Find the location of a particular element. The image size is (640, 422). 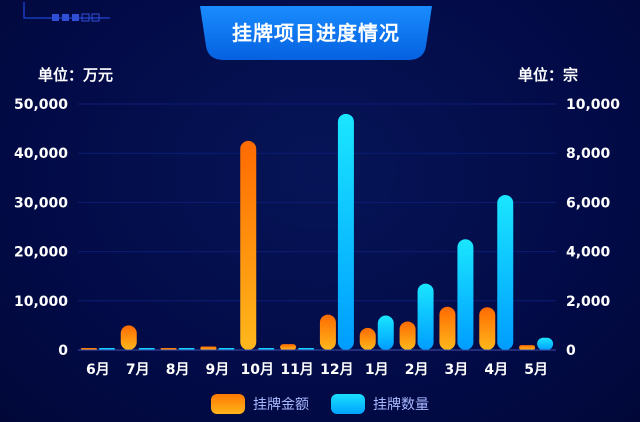

legend-item-amount: 挂牌金额 is located at coordinates (260, 404).